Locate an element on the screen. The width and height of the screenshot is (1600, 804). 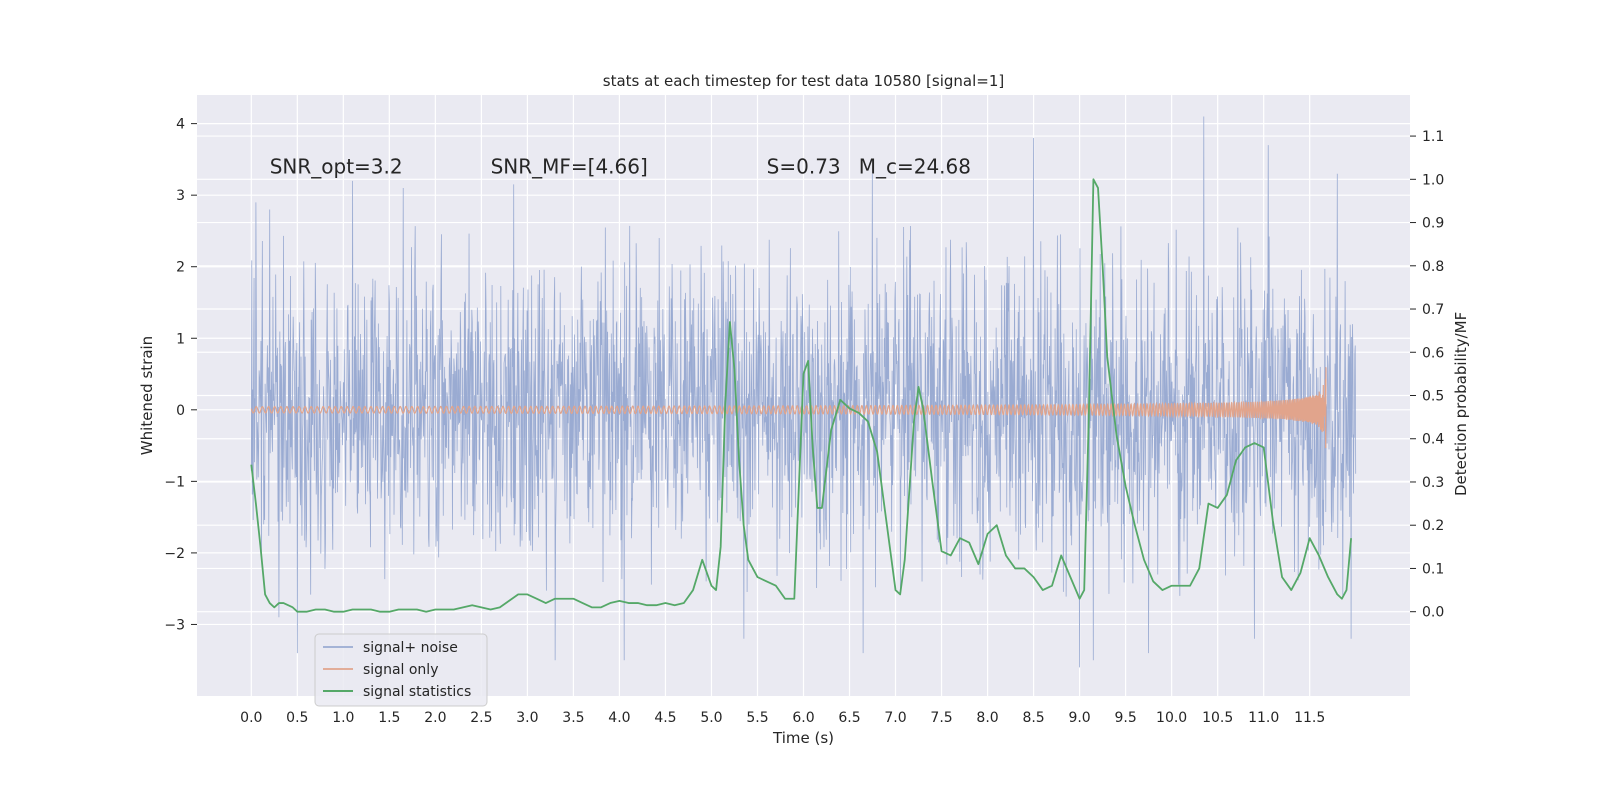
right-y-tick-label: 0.2 is located at coordinates (1433, 526).